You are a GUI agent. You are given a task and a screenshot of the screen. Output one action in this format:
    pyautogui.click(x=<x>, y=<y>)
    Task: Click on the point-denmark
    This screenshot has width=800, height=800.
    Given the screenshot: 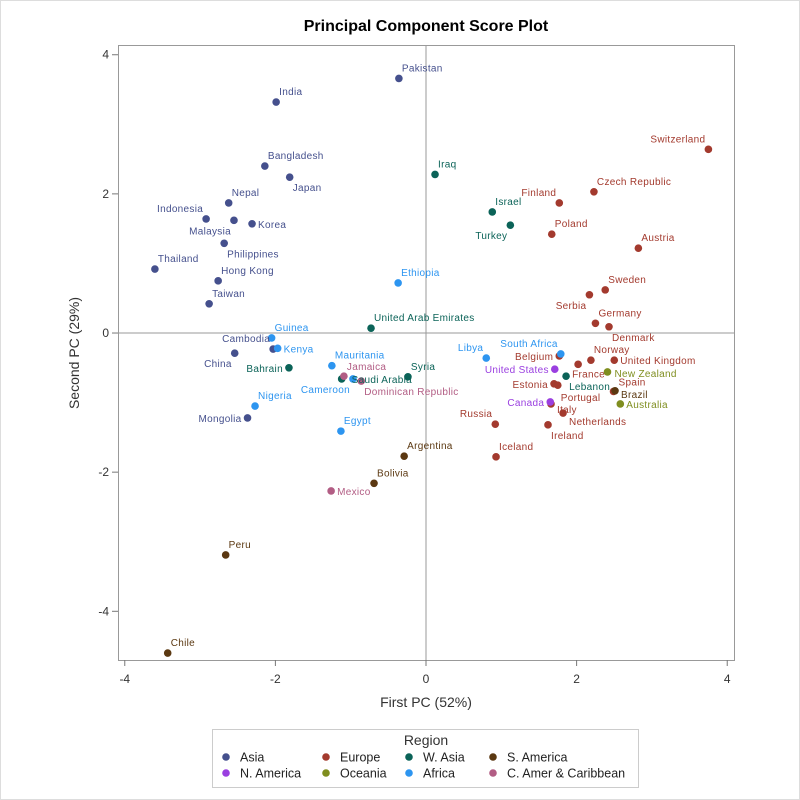 What is the action you would take?
    pyautogui.click(x=609, y=326)
    